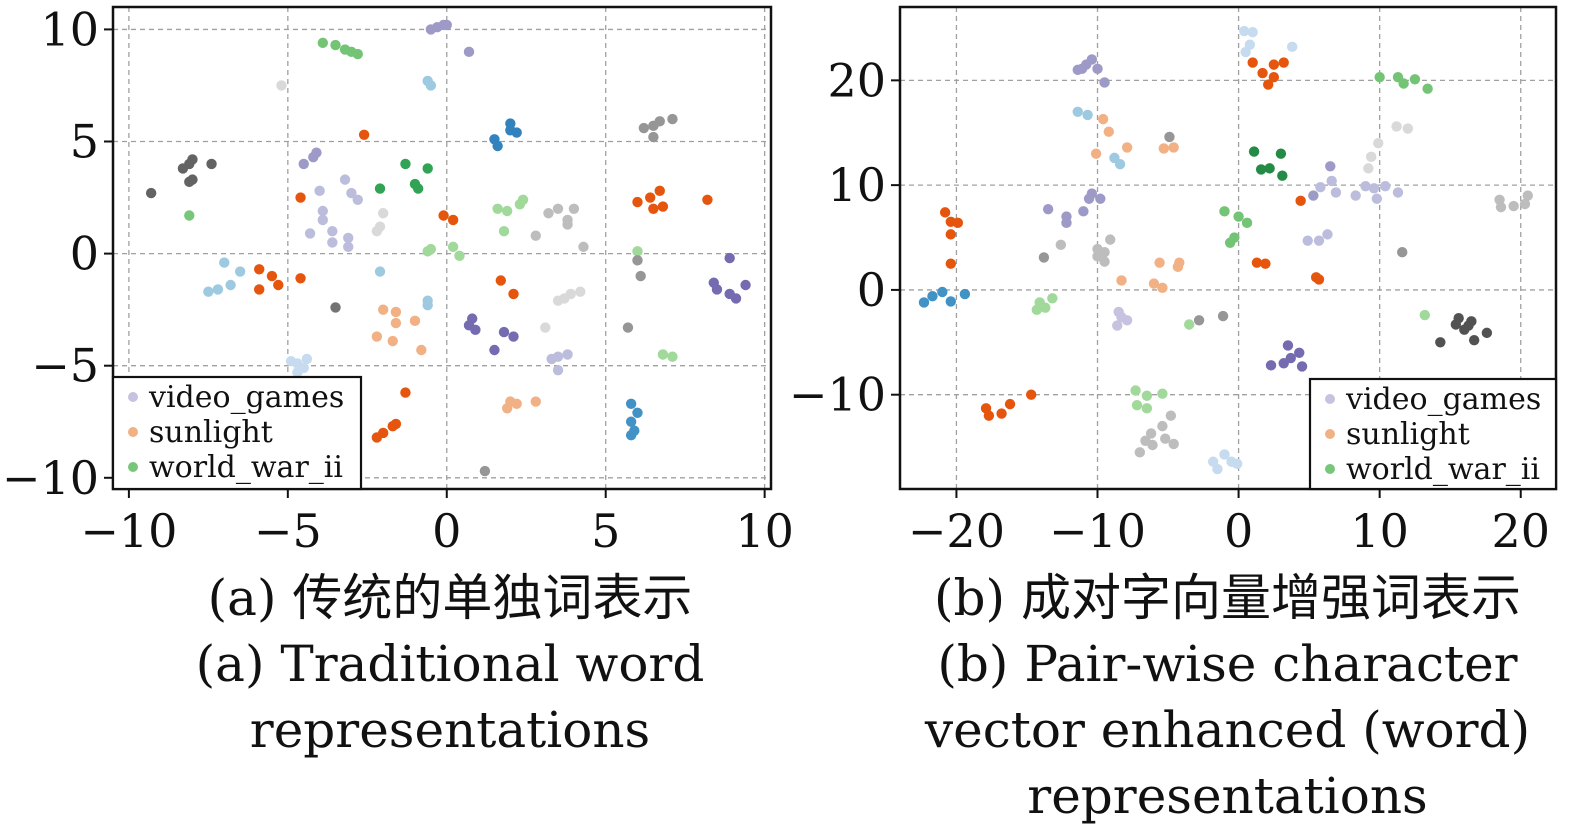 Image resolution: width=1575 pixels, height=837 pixels. What do you see at coordinates (1443, 469) in the screenshot?
I see `legend-label: world_war_ii` at bounding box center [1443, 469].